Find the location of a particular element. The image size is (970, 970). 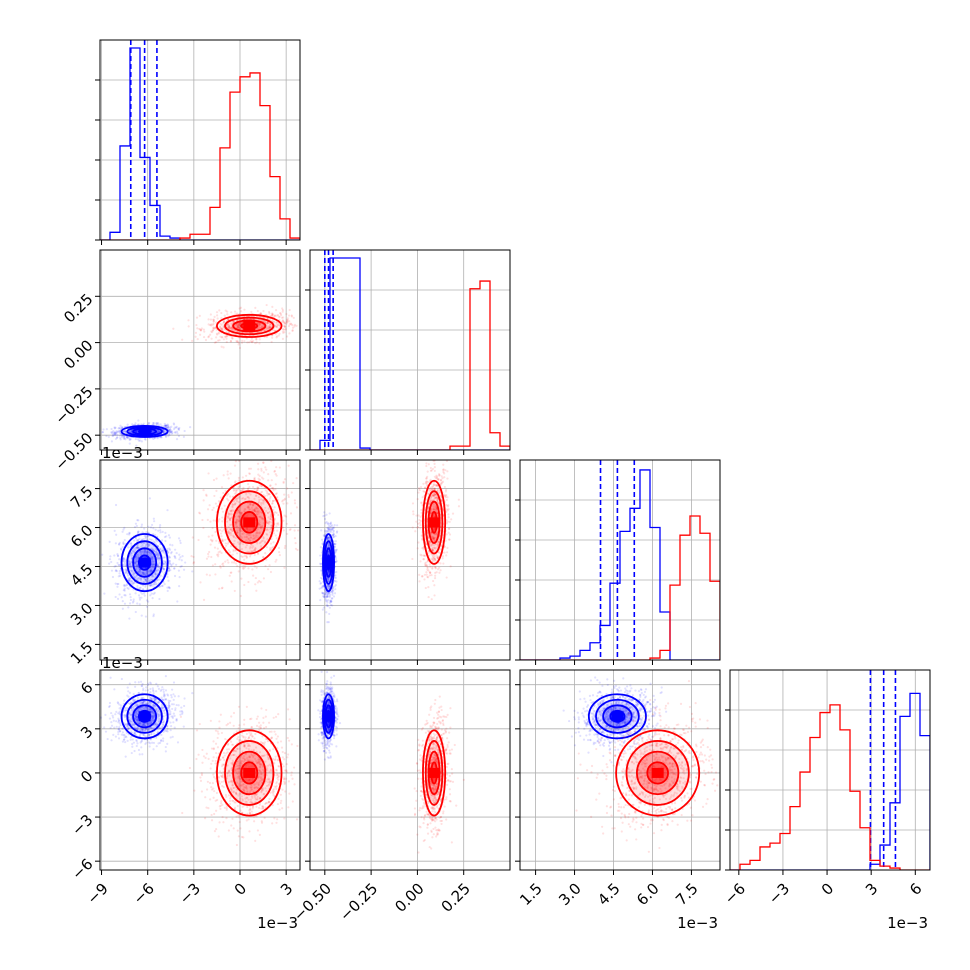

y-tick-label: 6.0 is located at coordinates (82, 536).